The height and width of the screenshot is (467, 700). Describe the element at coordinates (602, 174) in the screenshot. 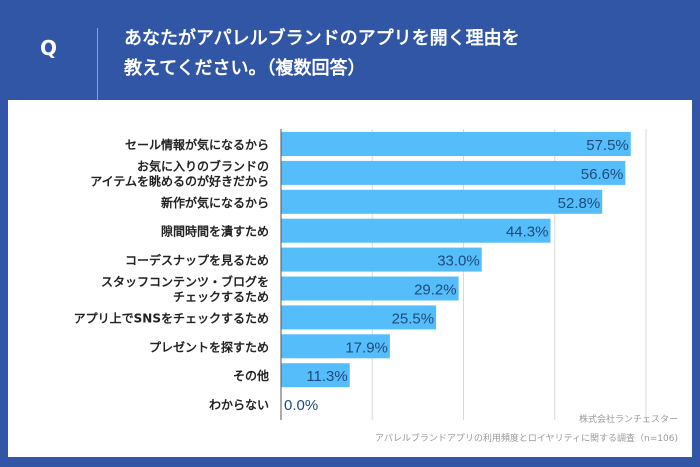

I see `data-label: 56.6%` at that location.